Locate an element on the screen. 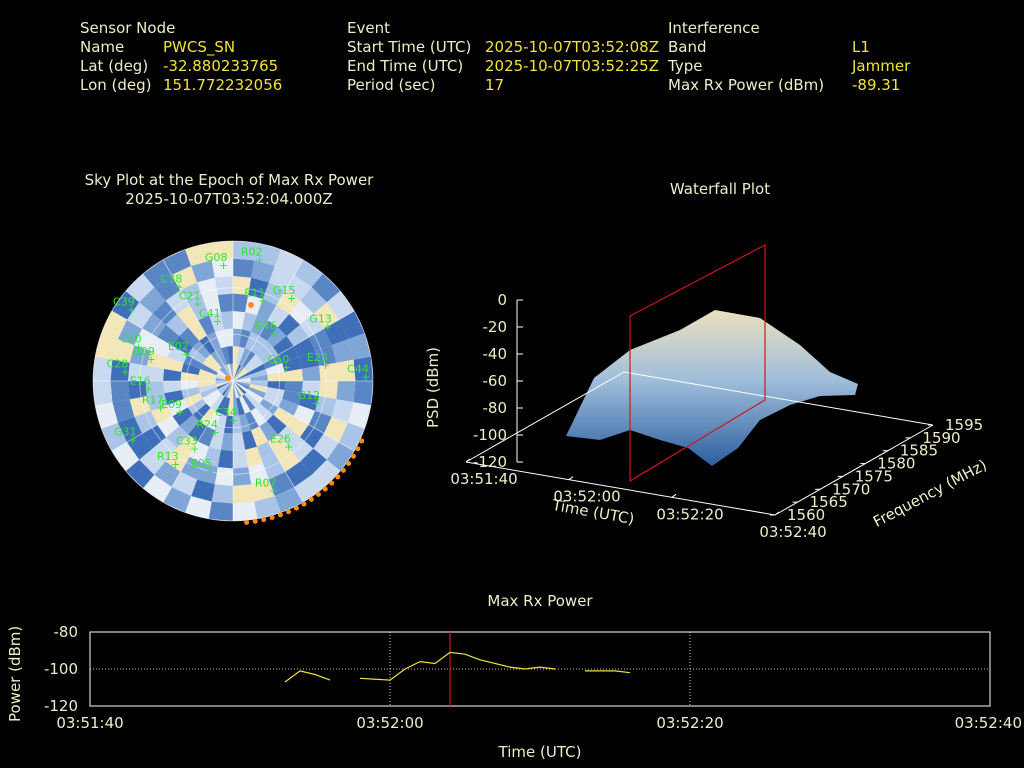 Image resolution: width=1024 pixels, height=768 pixels. lat-label: Lat (deg) is located at coordinates (114, 66).